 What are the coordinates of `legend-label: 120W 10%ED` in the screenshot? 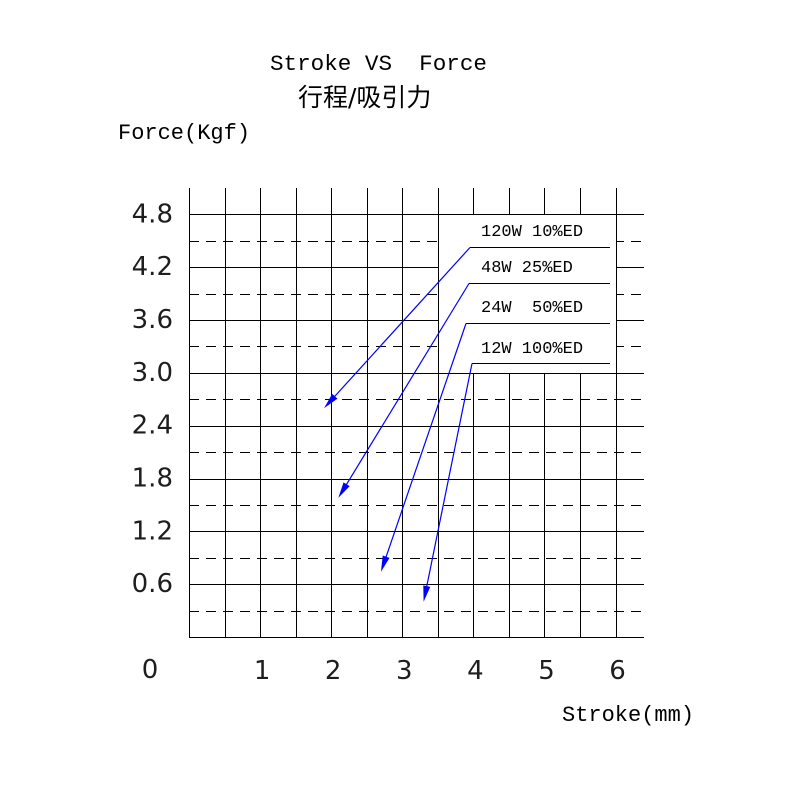 It's located at (532, 232).